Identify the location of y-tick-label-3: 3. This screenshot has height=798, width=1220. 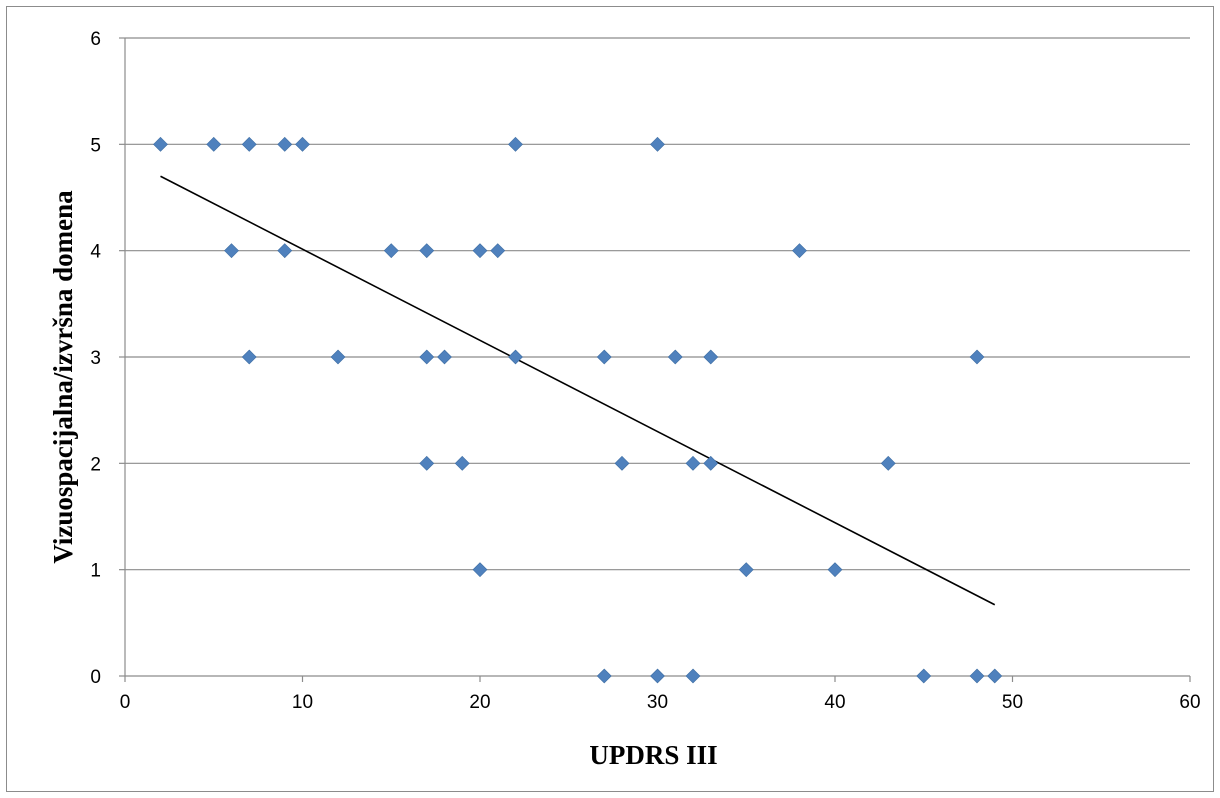
(95, 358).